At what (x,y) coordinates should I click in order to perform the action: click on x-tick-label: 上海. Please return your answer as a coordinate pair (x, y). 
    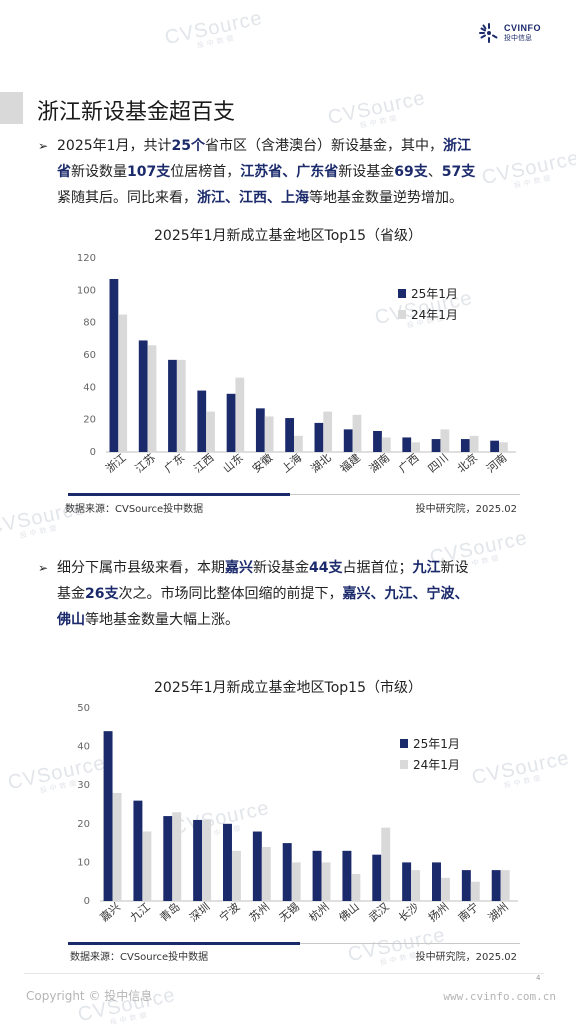
    Looking at the image, I should click on (292, 463).